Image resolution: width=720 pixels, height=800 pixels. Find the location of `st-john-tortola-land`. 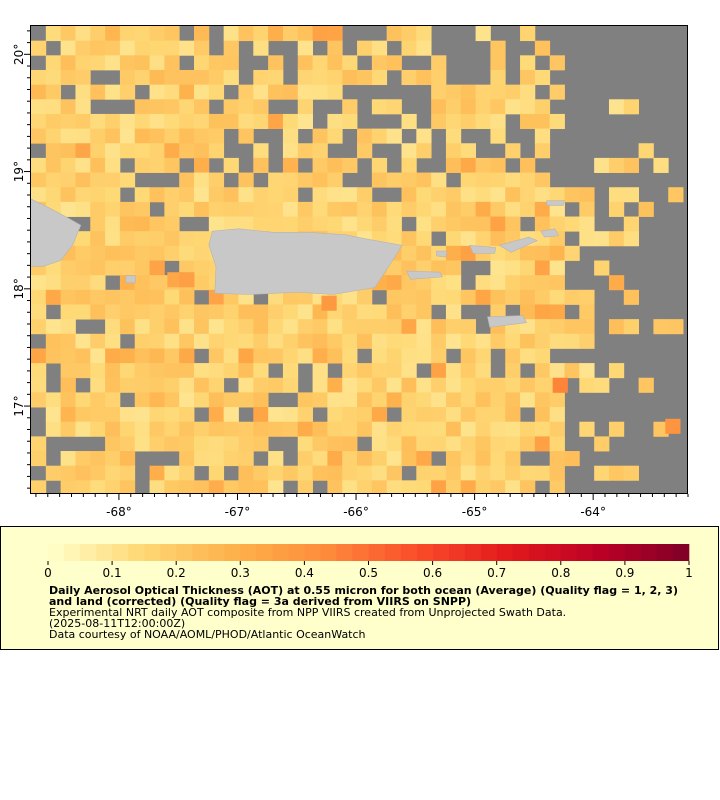

st-john-tortola-land is located at coordinates (518, 244).